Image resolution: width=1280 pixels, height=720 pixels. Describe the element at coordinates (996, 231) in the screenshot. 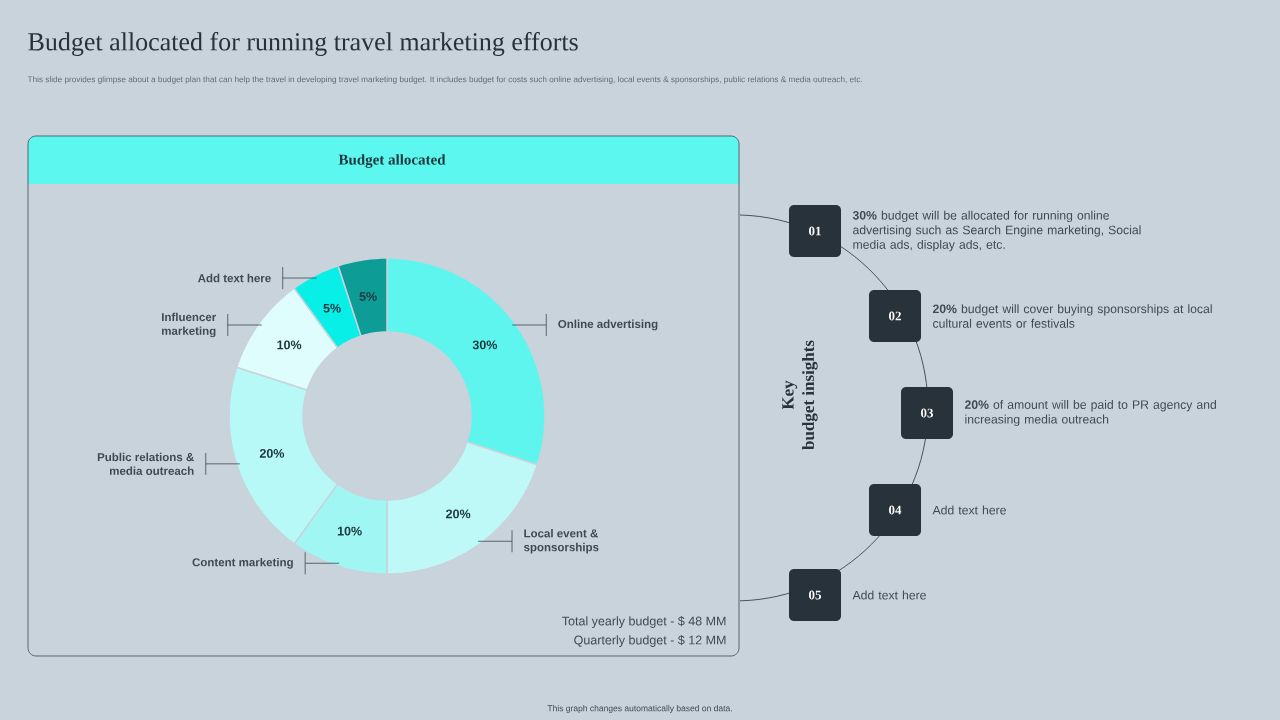

I see `text: 30% budget will be allocated for running online advertising such as Search Engine marketing, Social media ads, display ads, etc.` at that location.